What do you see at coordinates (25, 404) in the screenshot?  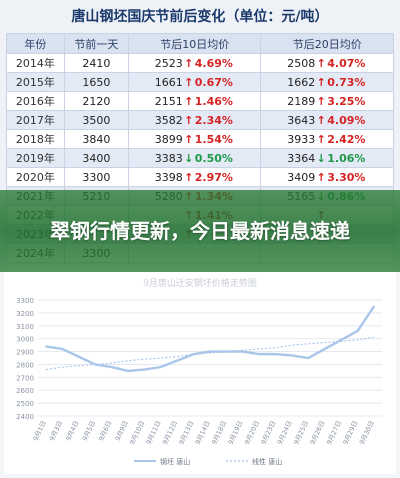 I see `y-tick-label: 2500` at bounding box center [25, 404].